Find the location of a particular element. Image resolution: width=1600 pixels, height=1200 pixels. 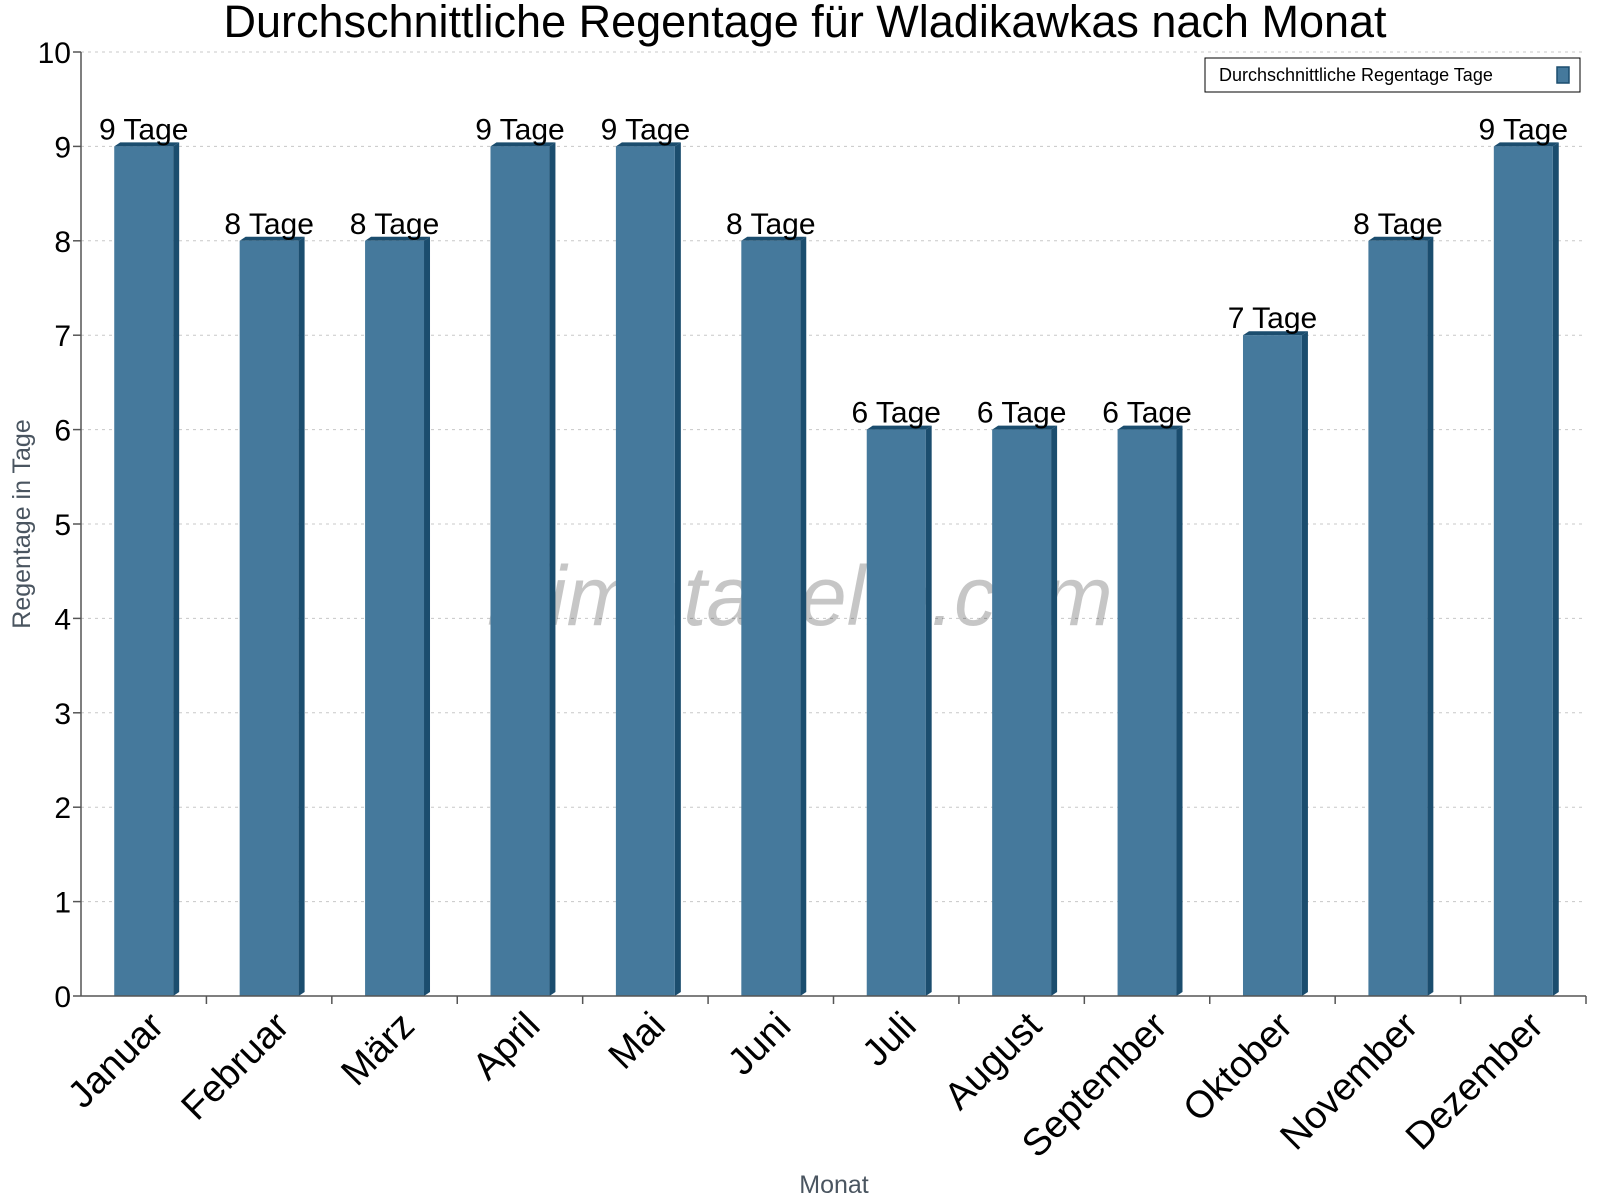

x-tick-label: Mai is located at coordinates (637, 1041).